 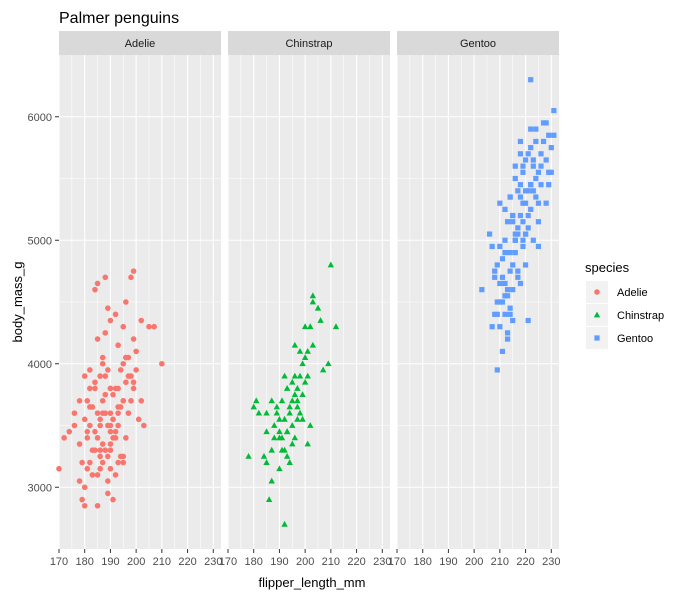 What do you see at coordinates (625, 315) in the screenshot?
I see `legend-item-chinstrap: Chinstrap` at bounding box center [625, 315].